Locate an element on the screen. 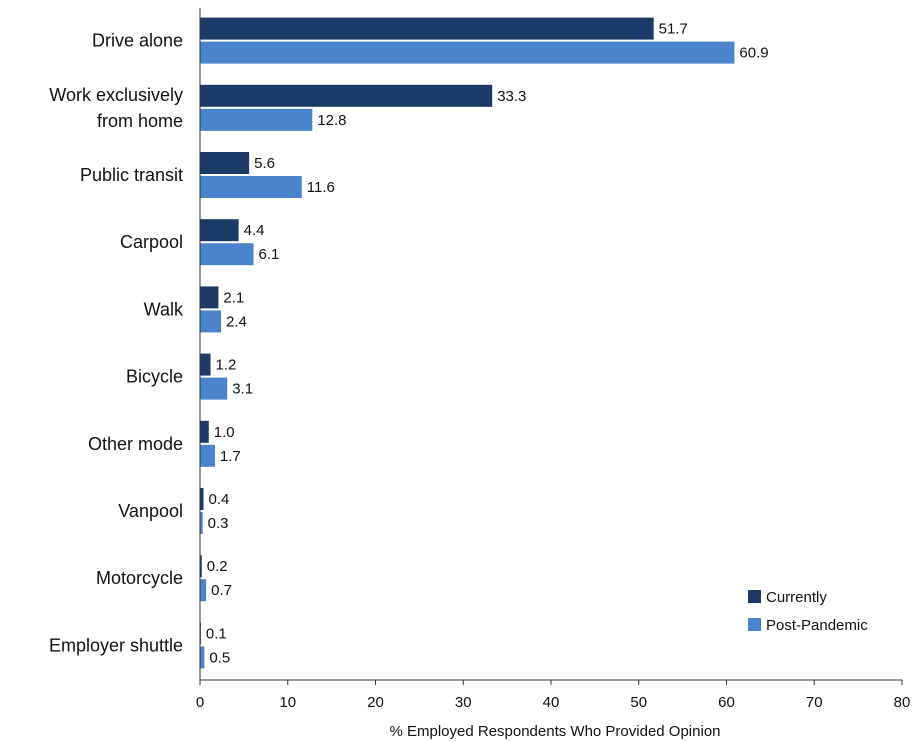  value-label-drive-alone-currently: 51.7 is located at coordinates (673, 29).